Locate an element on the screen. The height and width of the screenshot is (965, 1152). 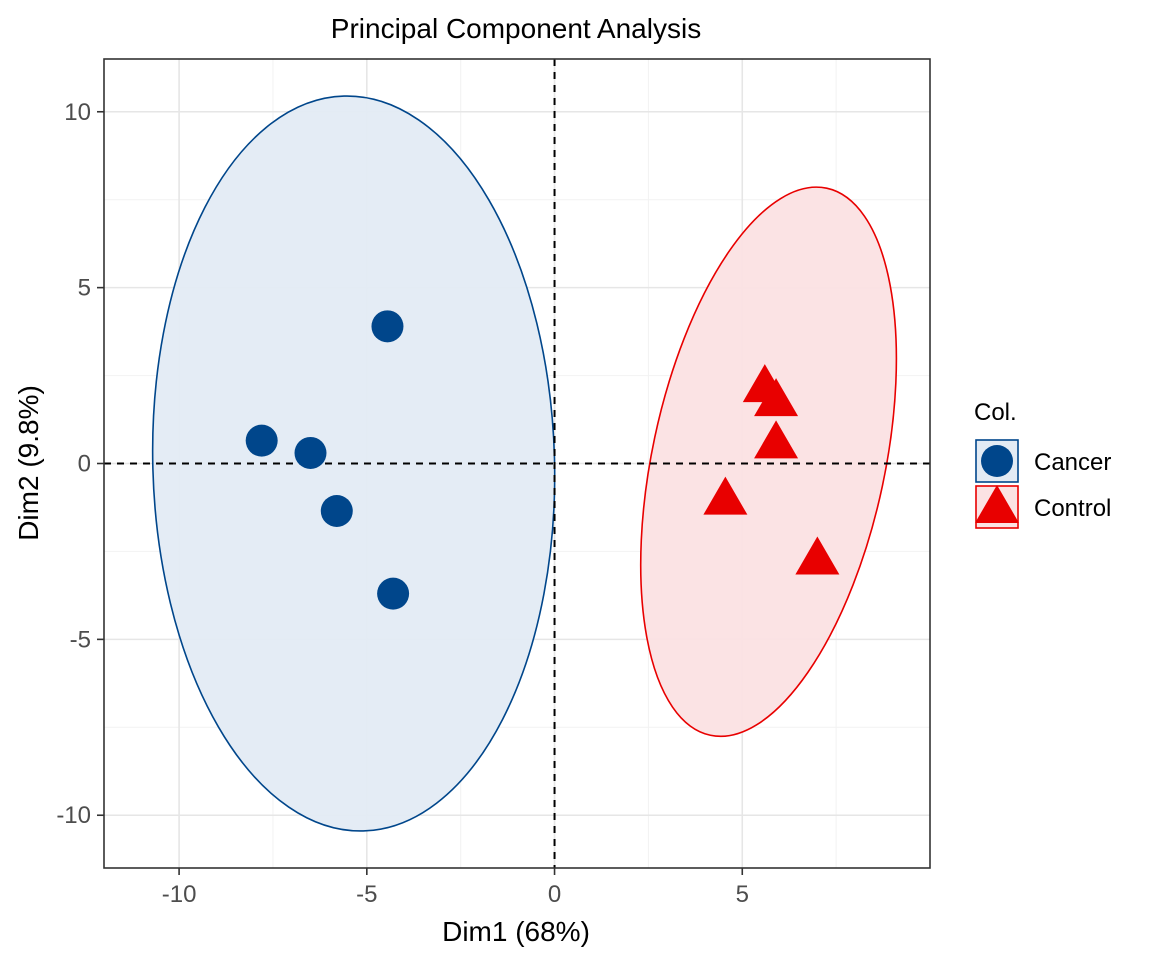
x-tick-label: -10 is located at coordinates (179, 894).